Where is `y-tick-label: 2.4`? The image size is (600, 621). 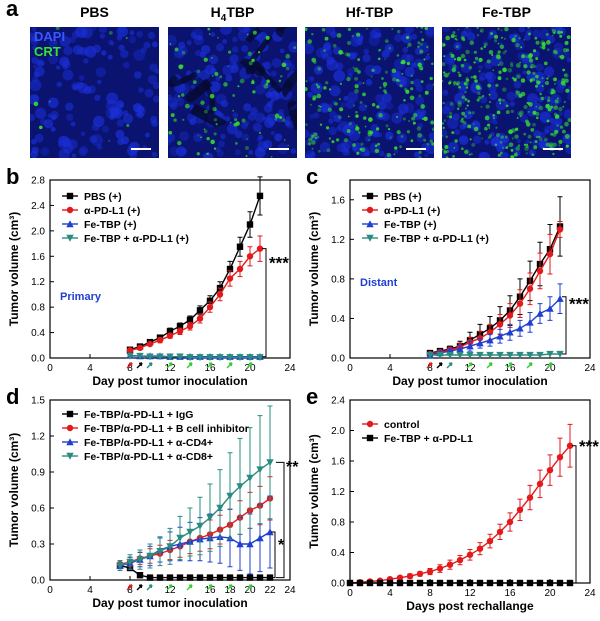
y-tick-label: 2.4 is located at coordinates (338, 401).